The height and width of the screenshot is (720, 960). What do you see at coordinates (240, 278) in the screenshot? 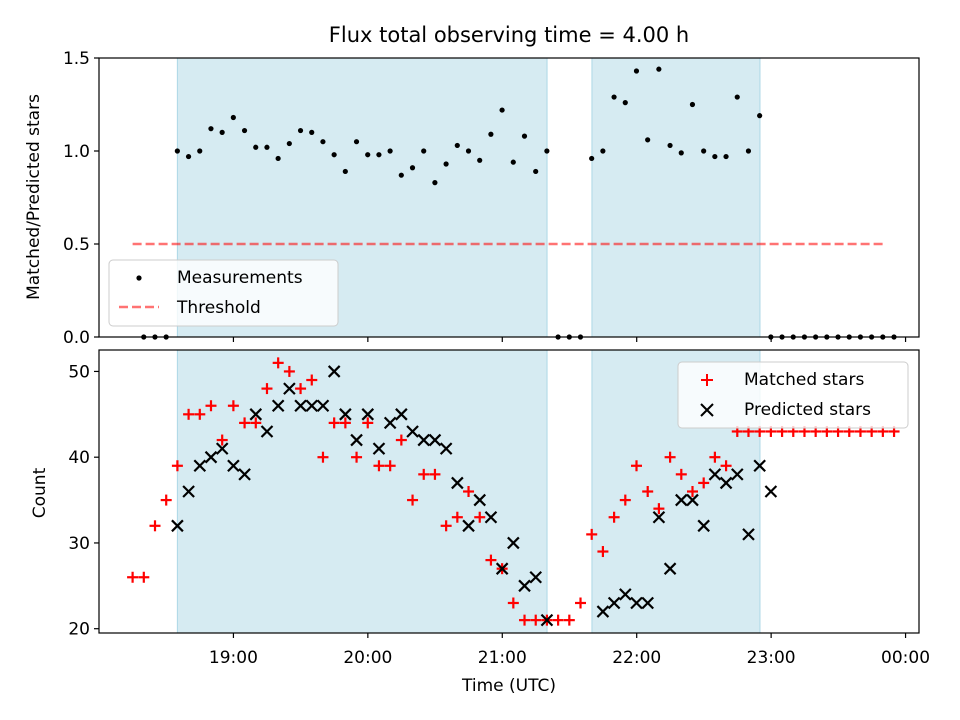
I see `legend-measurements-label: Measurements` at bounding box center [240, 278].